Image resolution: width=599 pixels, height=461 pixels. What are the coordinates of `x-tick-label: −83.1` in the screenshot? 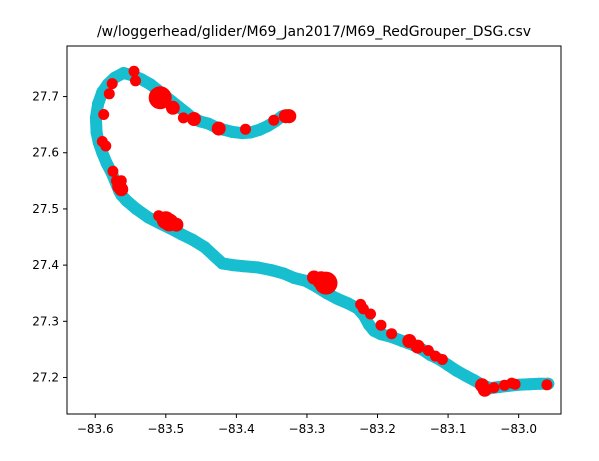 It's located at (448, 429).